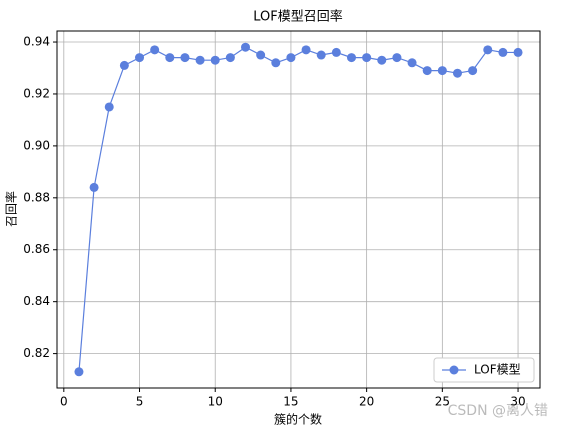 Image resolution: width=563 pixels, height=431 pixels. What do you see at coordinates (11, 209) in the screenshot?
I see `y-axis-label: 召回率` at bounding box center [11, 209].